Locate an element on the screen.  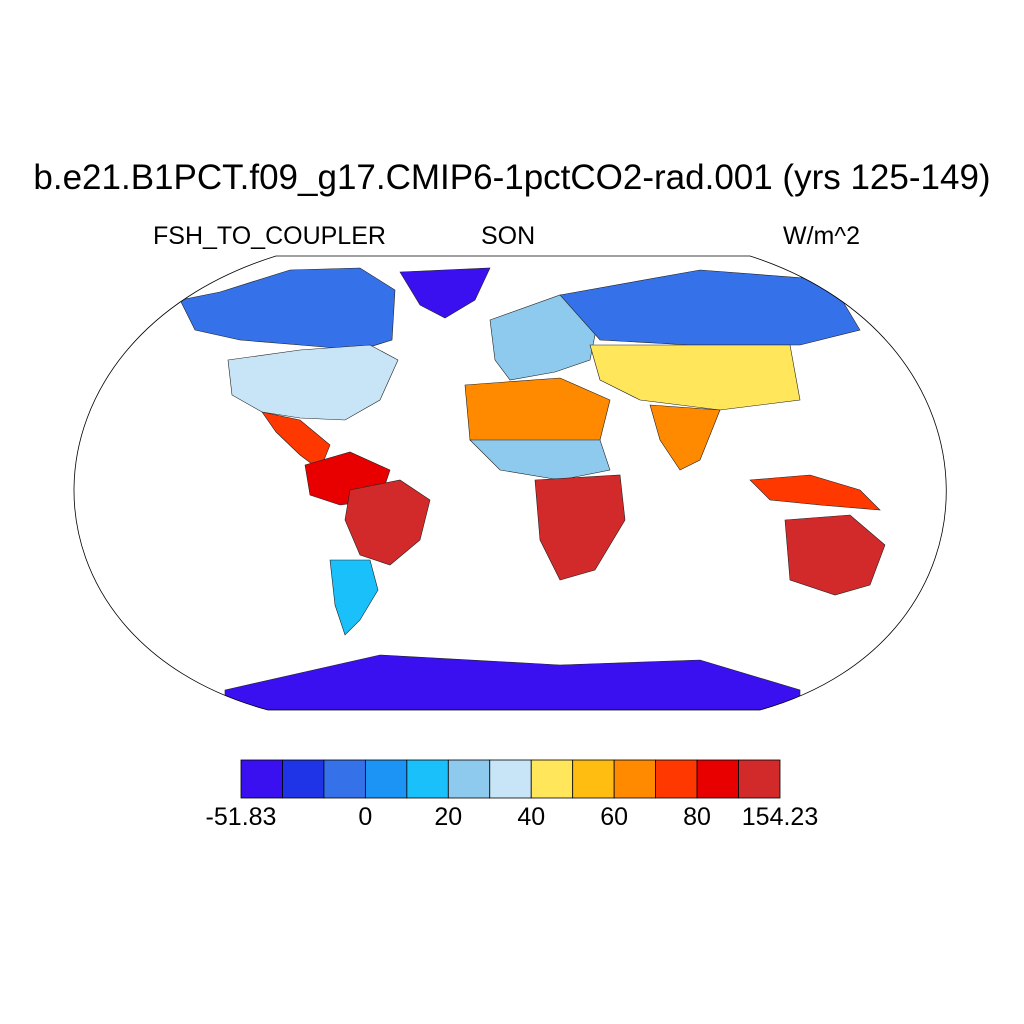
region-australia is located at coordinates (835, 555).